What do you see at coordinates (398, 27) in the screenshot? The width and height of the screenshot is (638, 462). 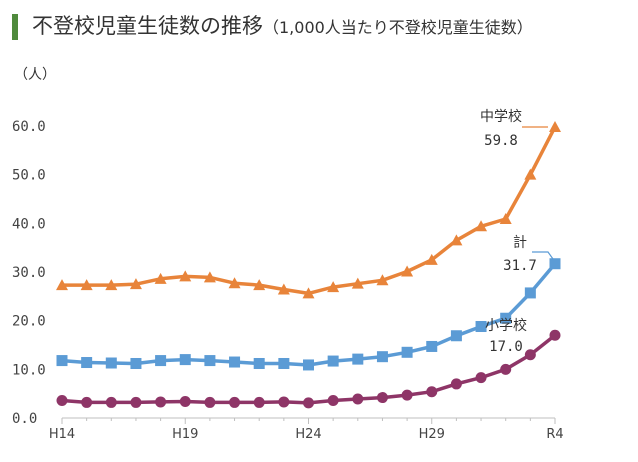 I see `chart-title-sub: （1,000人当たり不登校児童生徒数）` at bounding box center [398, 27].